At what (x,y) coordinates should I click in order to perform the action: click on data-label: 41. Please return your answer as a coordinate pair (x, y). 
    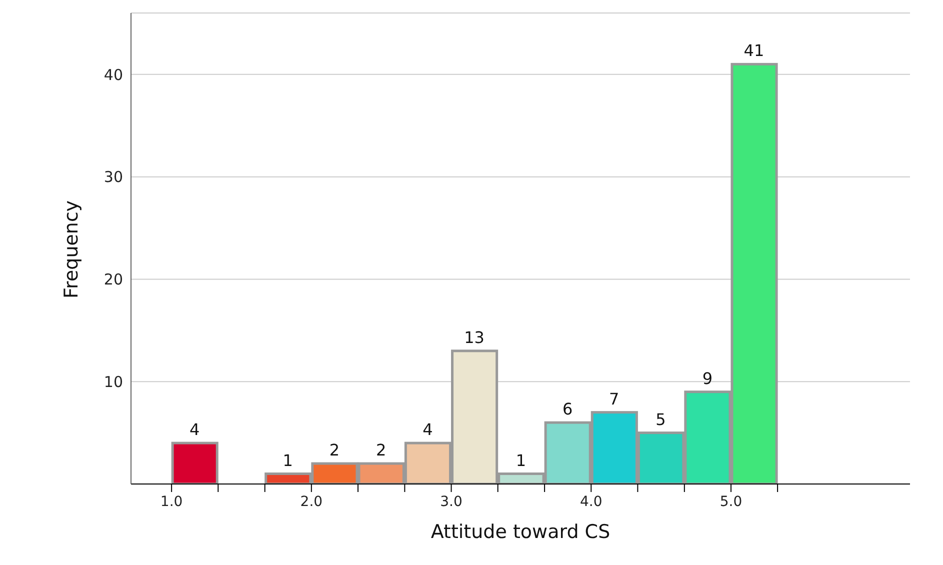
    Looking at the image, I should click on (754, 50).